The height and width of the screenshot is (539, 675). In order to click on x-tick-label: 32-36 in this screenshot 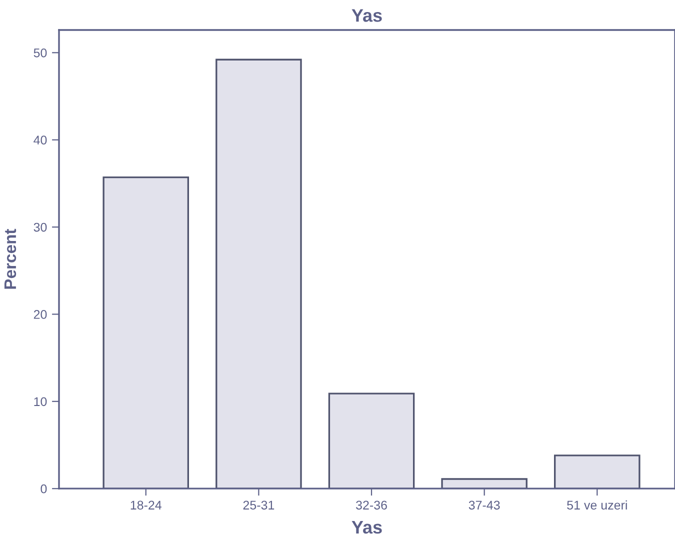, I will do `click(371, 505)`.